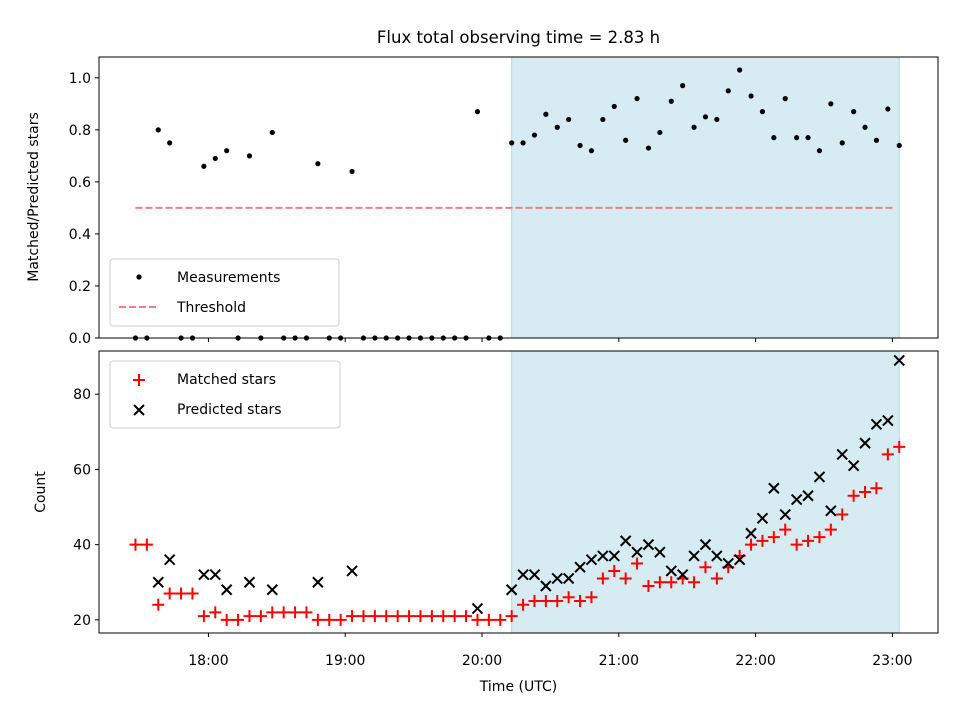 The width and height of the screenshot is (960, 724). Describe the element at coordinates (80, 183) in the screenshot. I see `top-y-tick-label: 0.6` at that location.